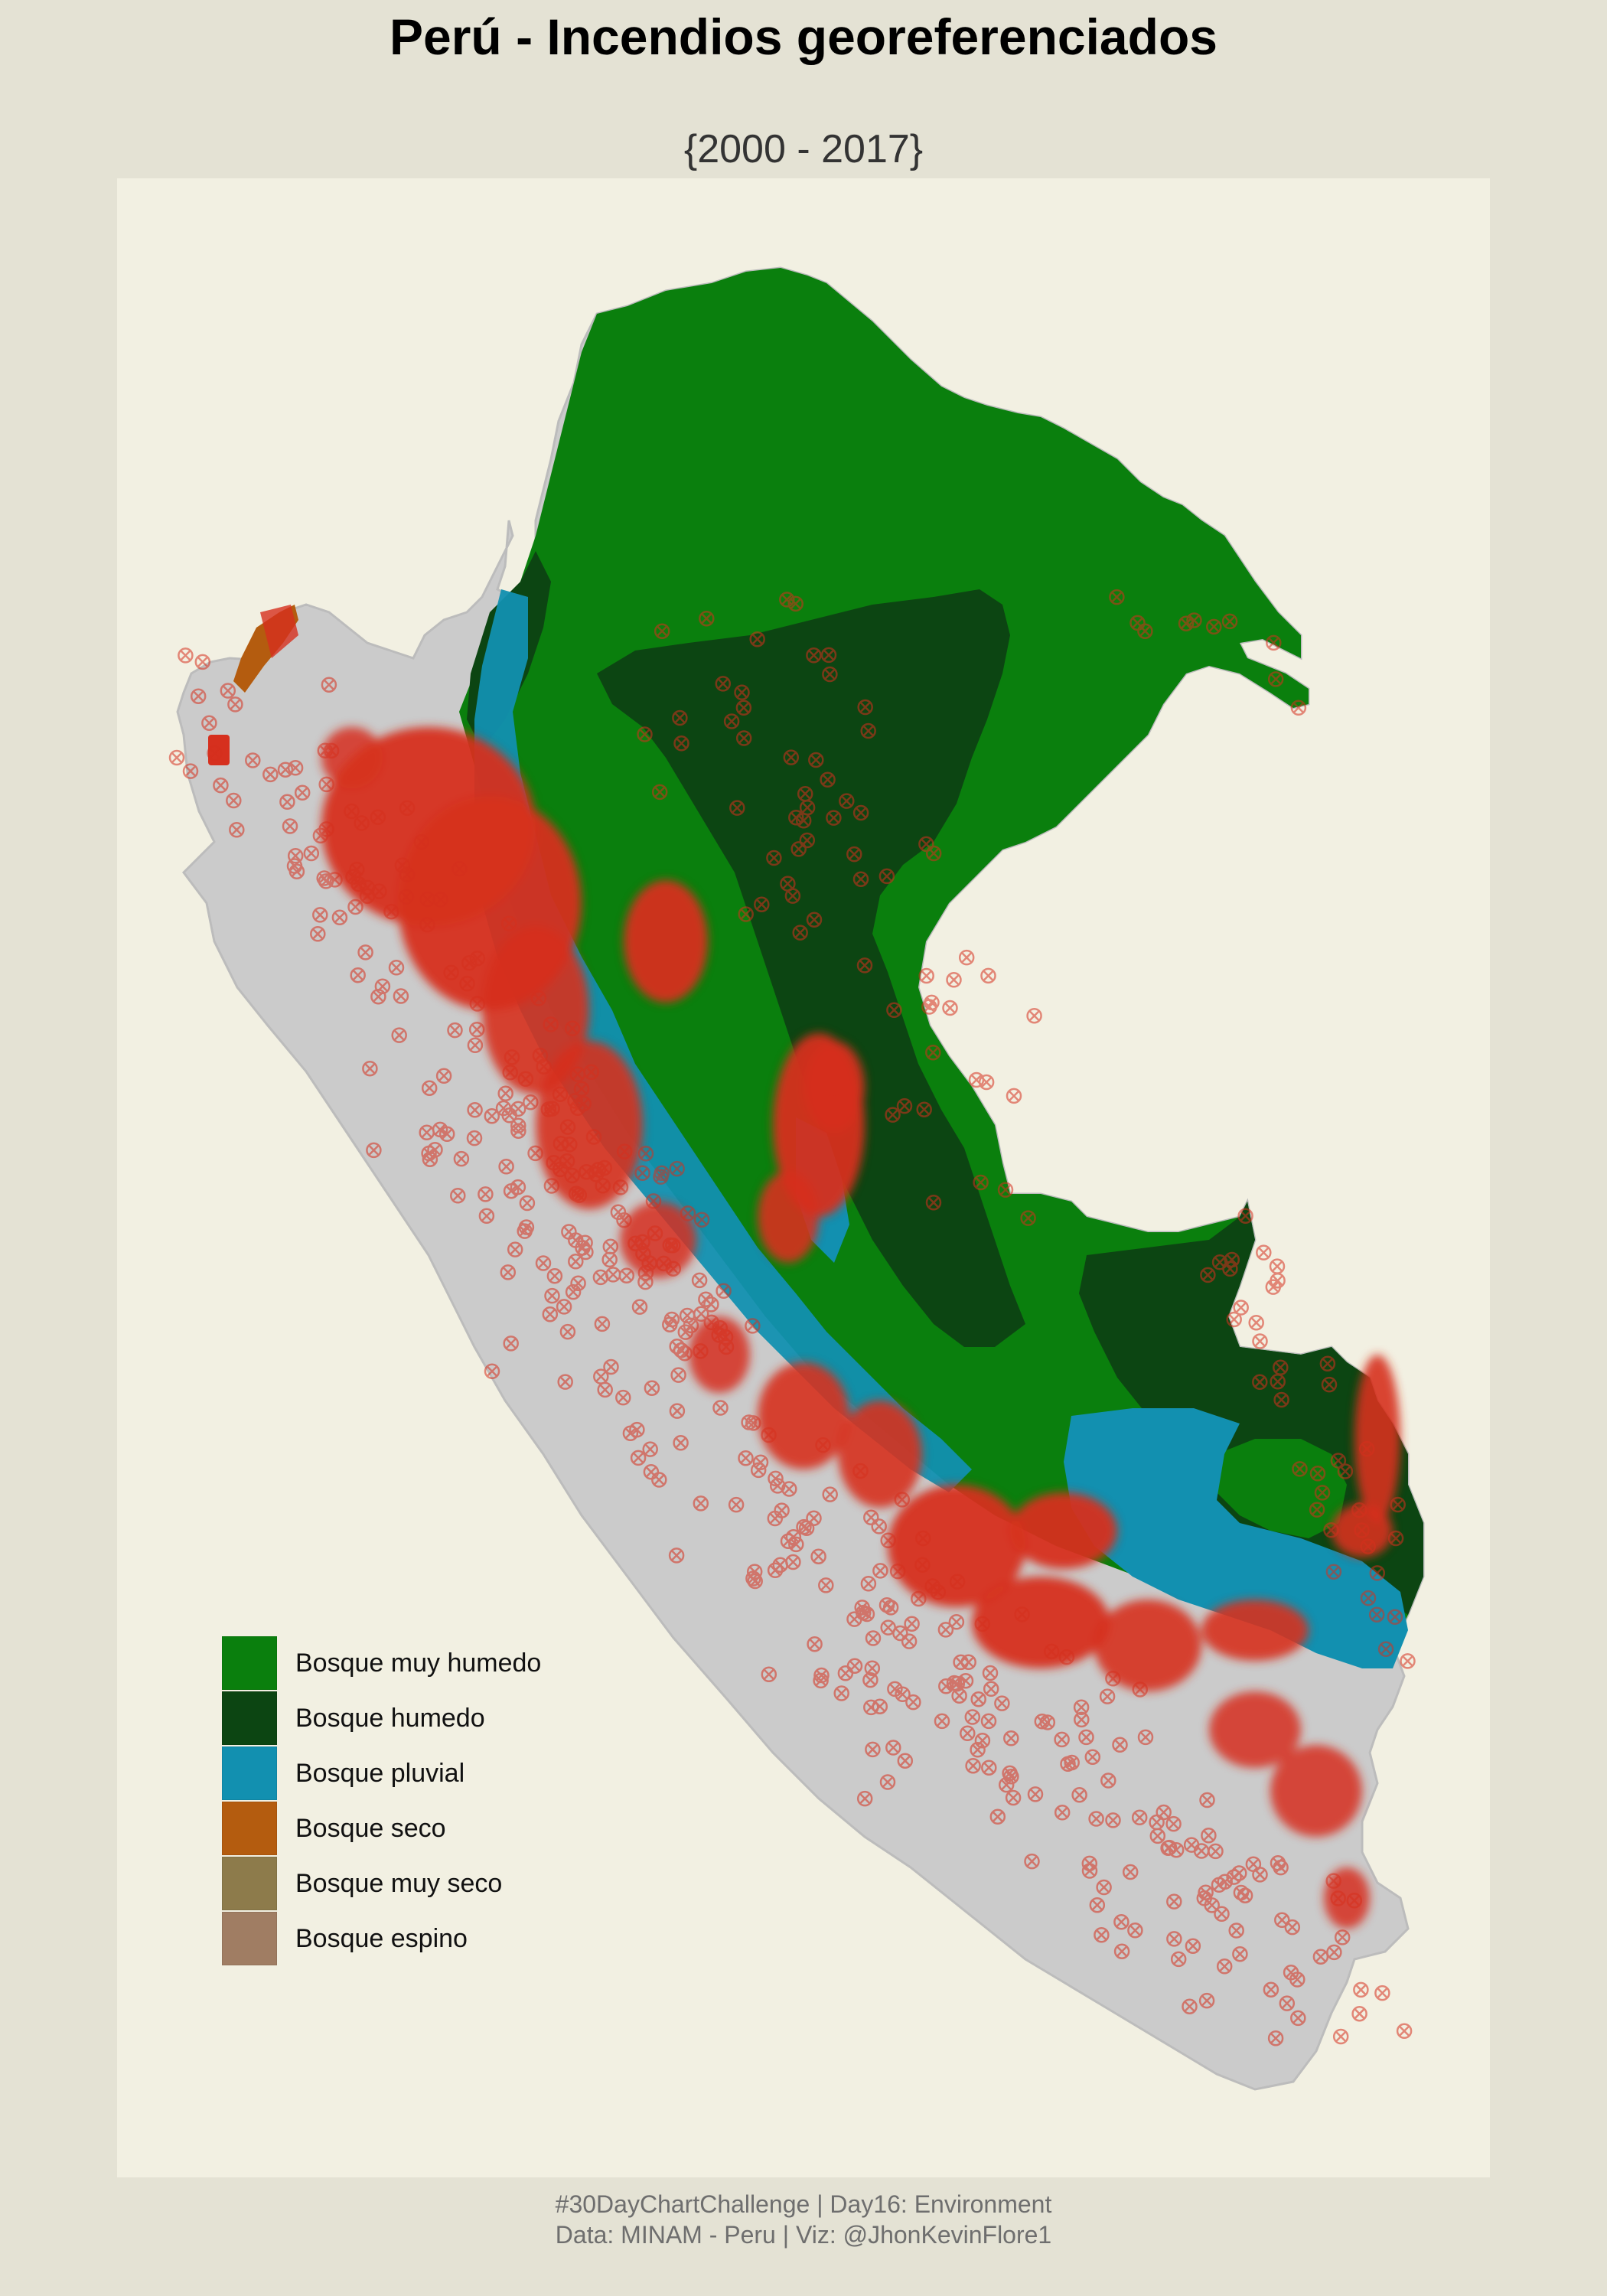 Image resolution: width=1607 pixels, height=2296 pixels. Describe the element at coordinates (419, 1663) in the screenshot. I see `legend-label: Bosque muy humedo` at that location.